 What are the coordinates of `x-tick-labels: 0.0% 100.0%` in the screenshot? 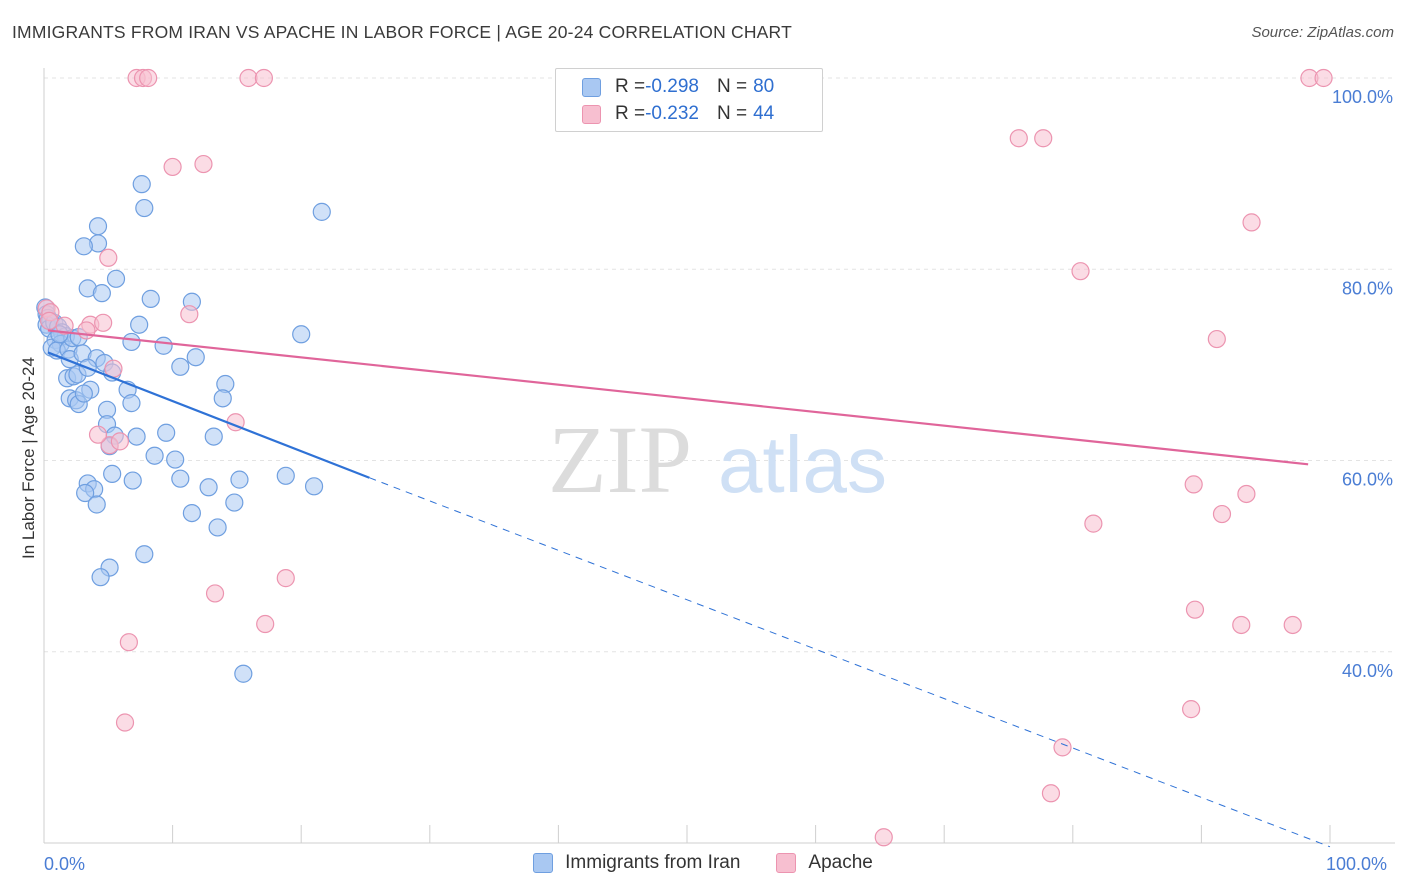 It's located at (715, 864).